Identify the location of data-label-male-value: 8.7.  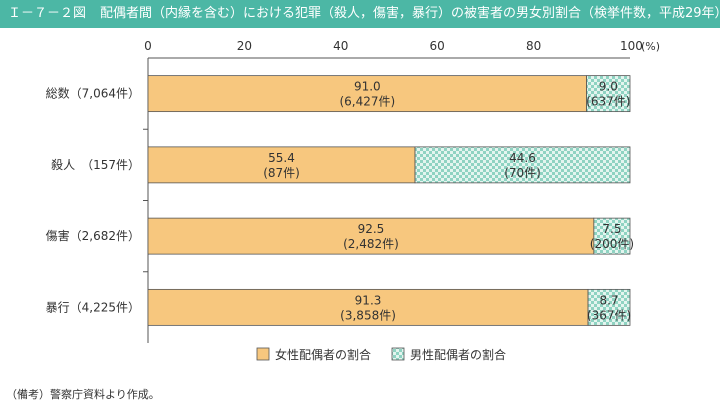
(608, 300).